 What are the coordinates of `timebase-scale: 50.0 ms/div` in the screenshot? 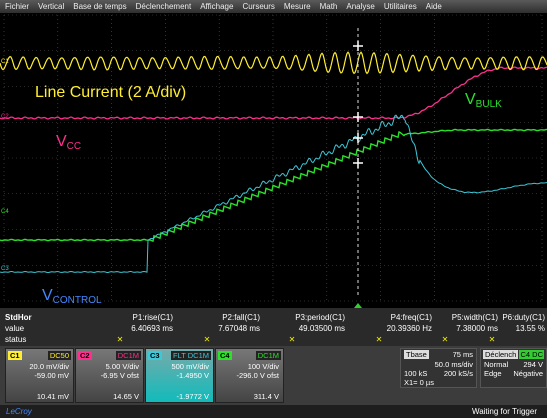 It's located at (453, 364).